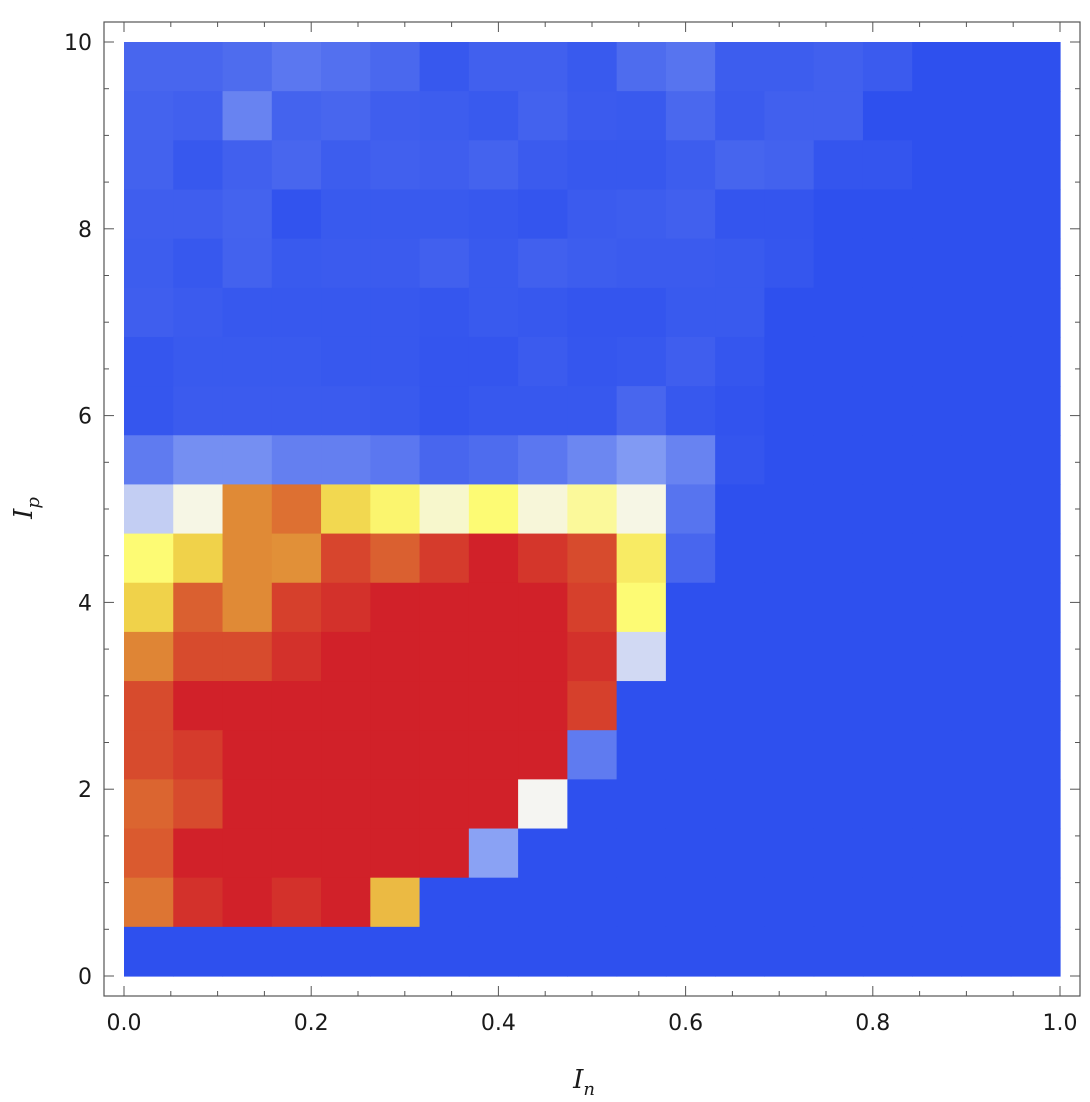 The width and height of the screenshot is (1090, 1102). What do you see at coordinates (85, 603) in the screenshot?
I see `y-tick-label: 4` at bounding box center [85, 603].